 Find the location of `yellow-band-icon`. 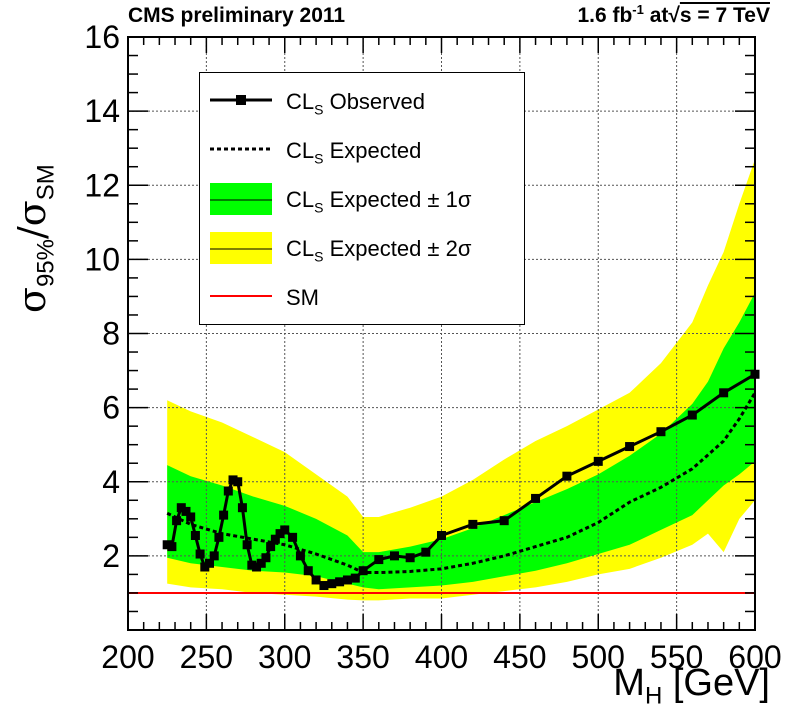

yellow-band-icon is located at coordinates (241, 248).